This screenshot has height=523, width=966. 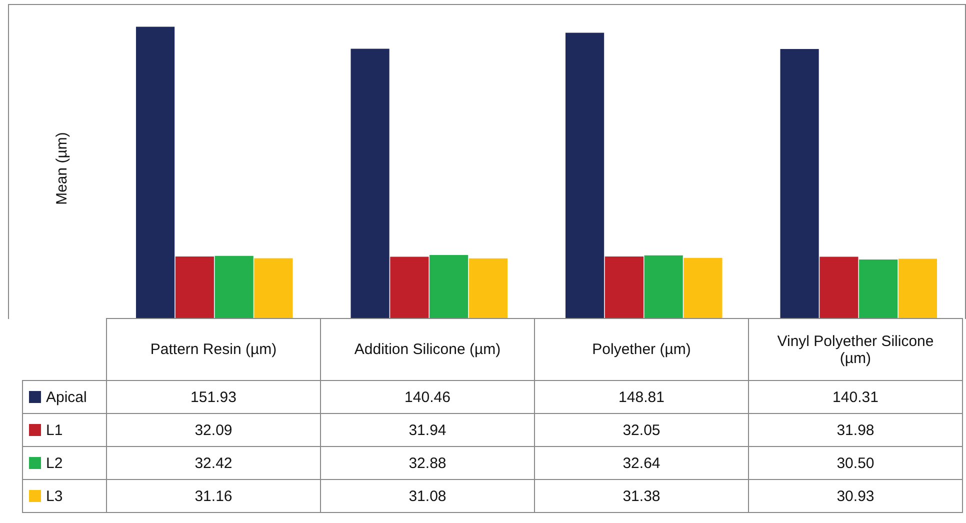 I want to click on x-tick-label: Addition Silicone (µm), so click(x=427, y=349).